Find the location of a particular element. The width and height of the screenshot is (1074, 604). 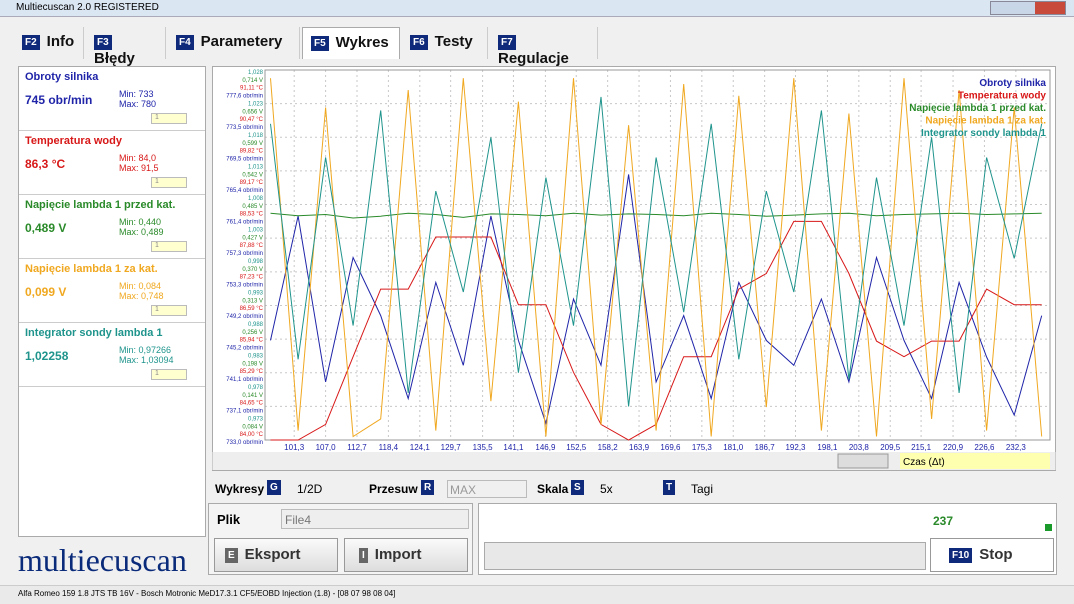

legend-entry: Temperatura wody is located at coordinates (1002, 96).